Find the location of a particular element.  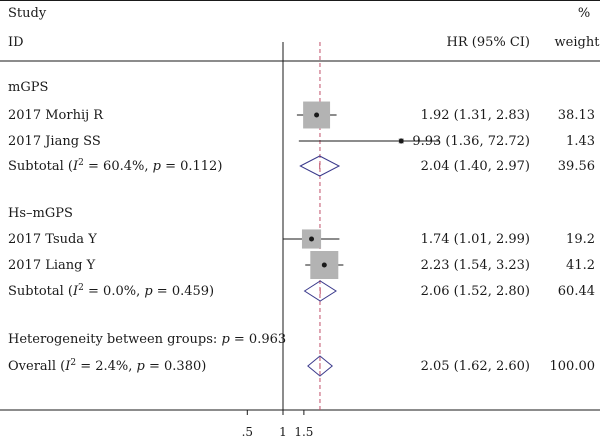

hr-ci-value: 2.06 (1.52, 2.80) is located at coordinates (475, 291).